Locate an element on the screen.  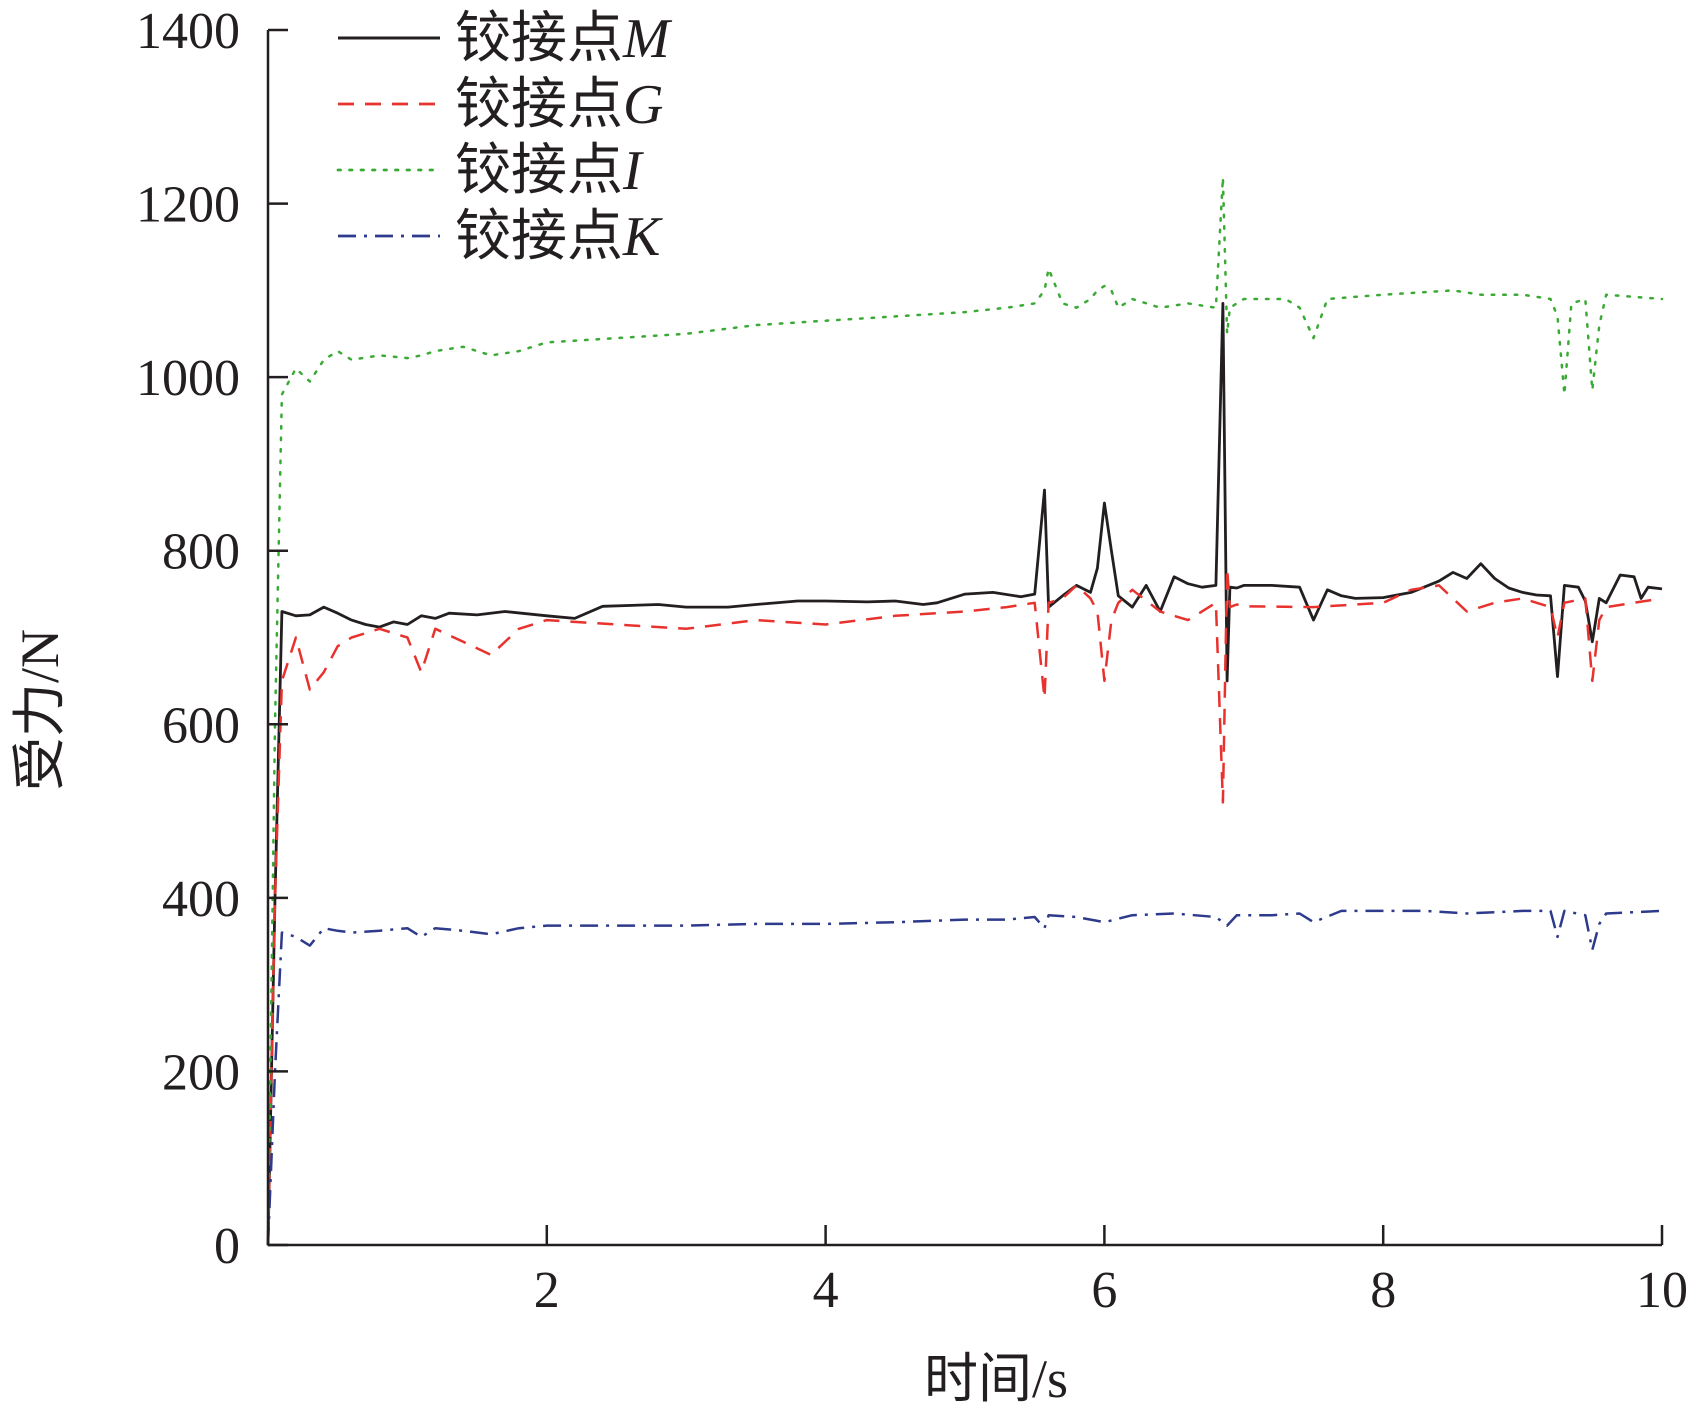
y-axis-label: 受力/N is located at coordinates (40, 710).